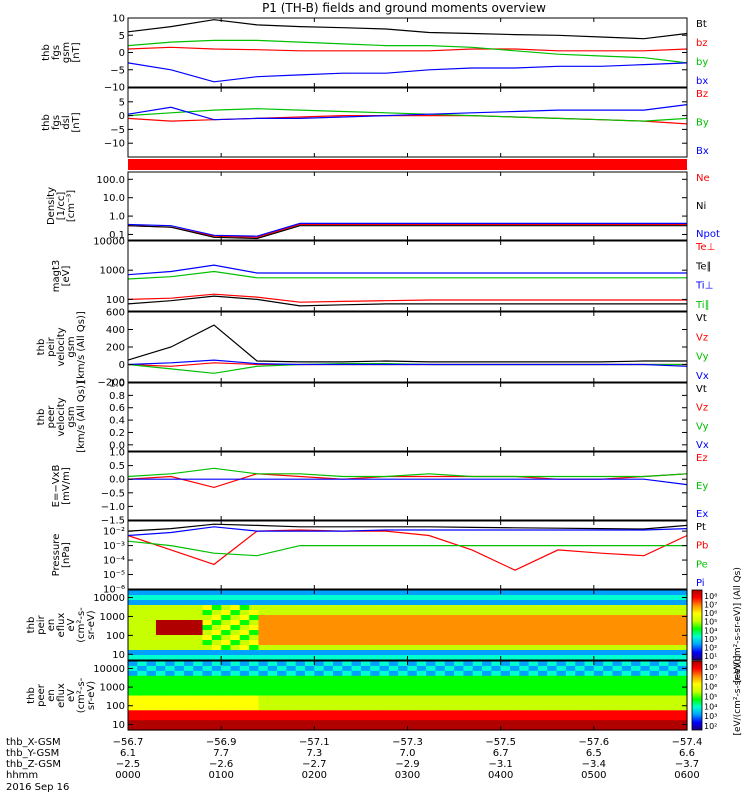  Describe the element at coordinates (702, 305) in the screenshot. I see `legend-label: Ti∥` at that location.